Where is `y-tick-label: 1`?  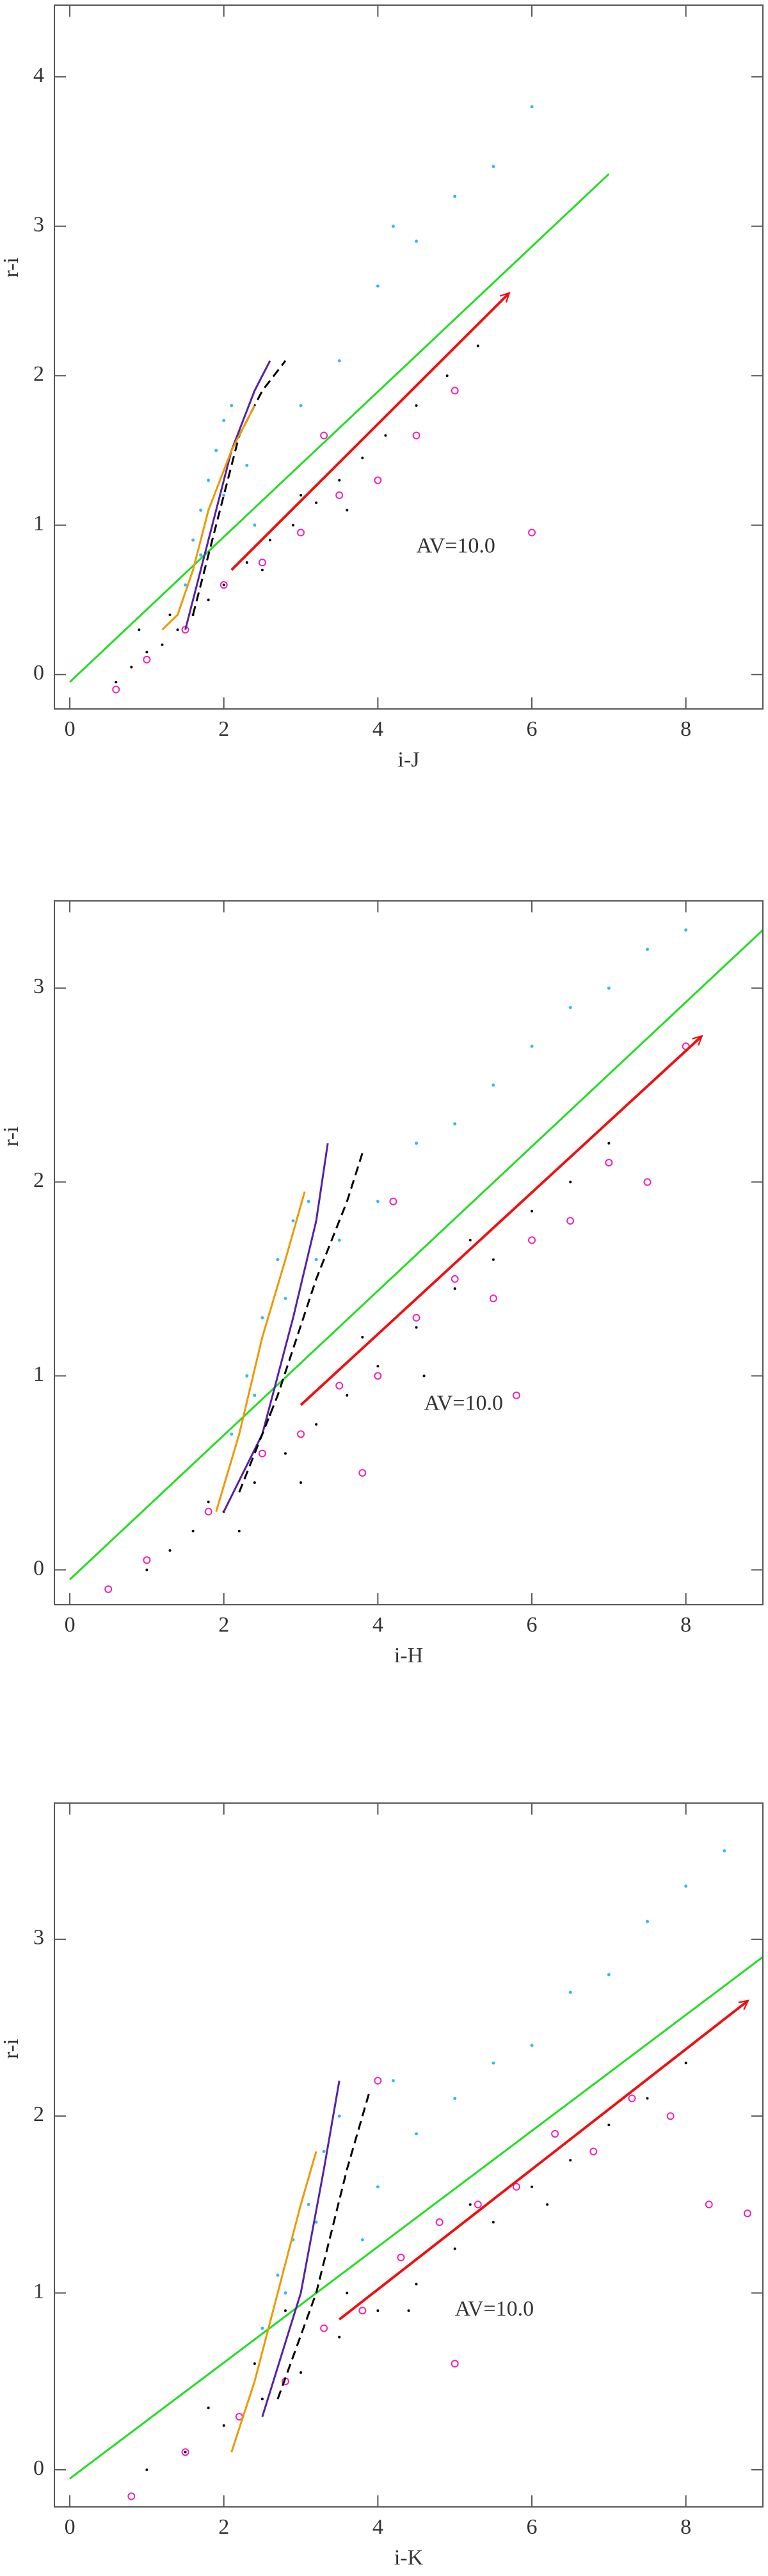
y-tick-label: 1 is located at coordinates (38, 2291).